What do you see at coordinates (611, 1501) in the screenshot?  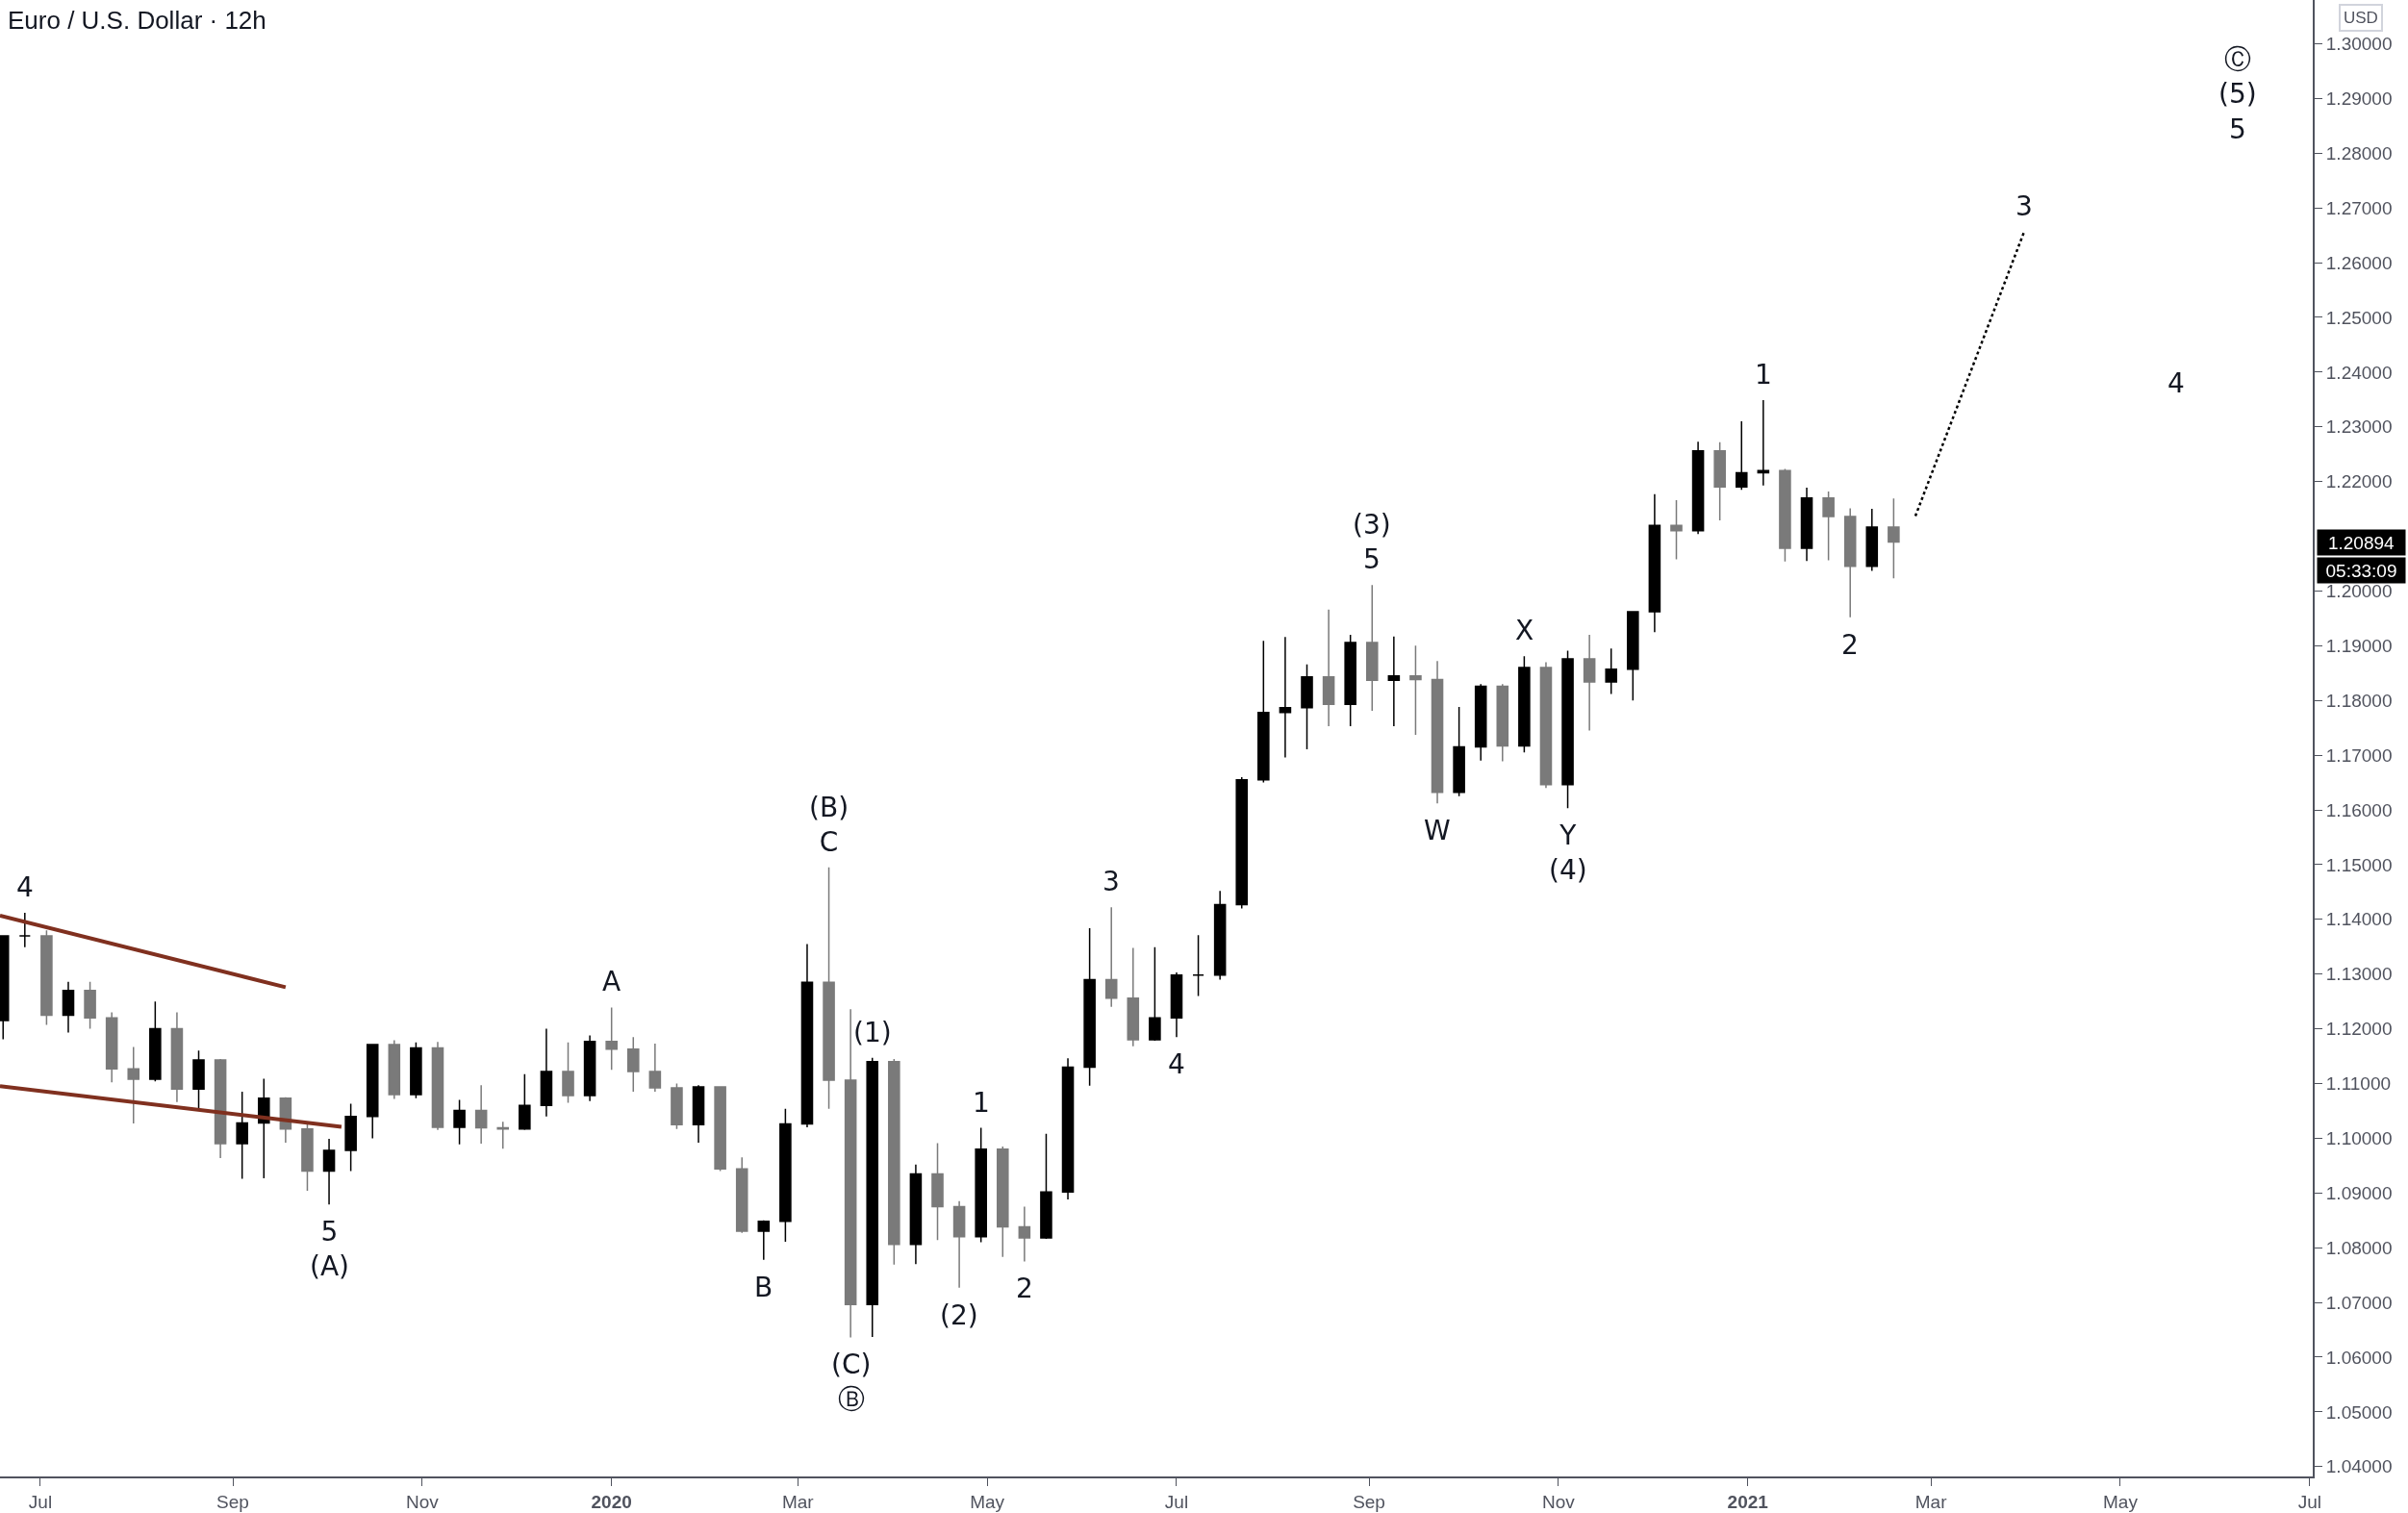 I see `x-tick-label: 2020` at bounding box center [611, 1501].